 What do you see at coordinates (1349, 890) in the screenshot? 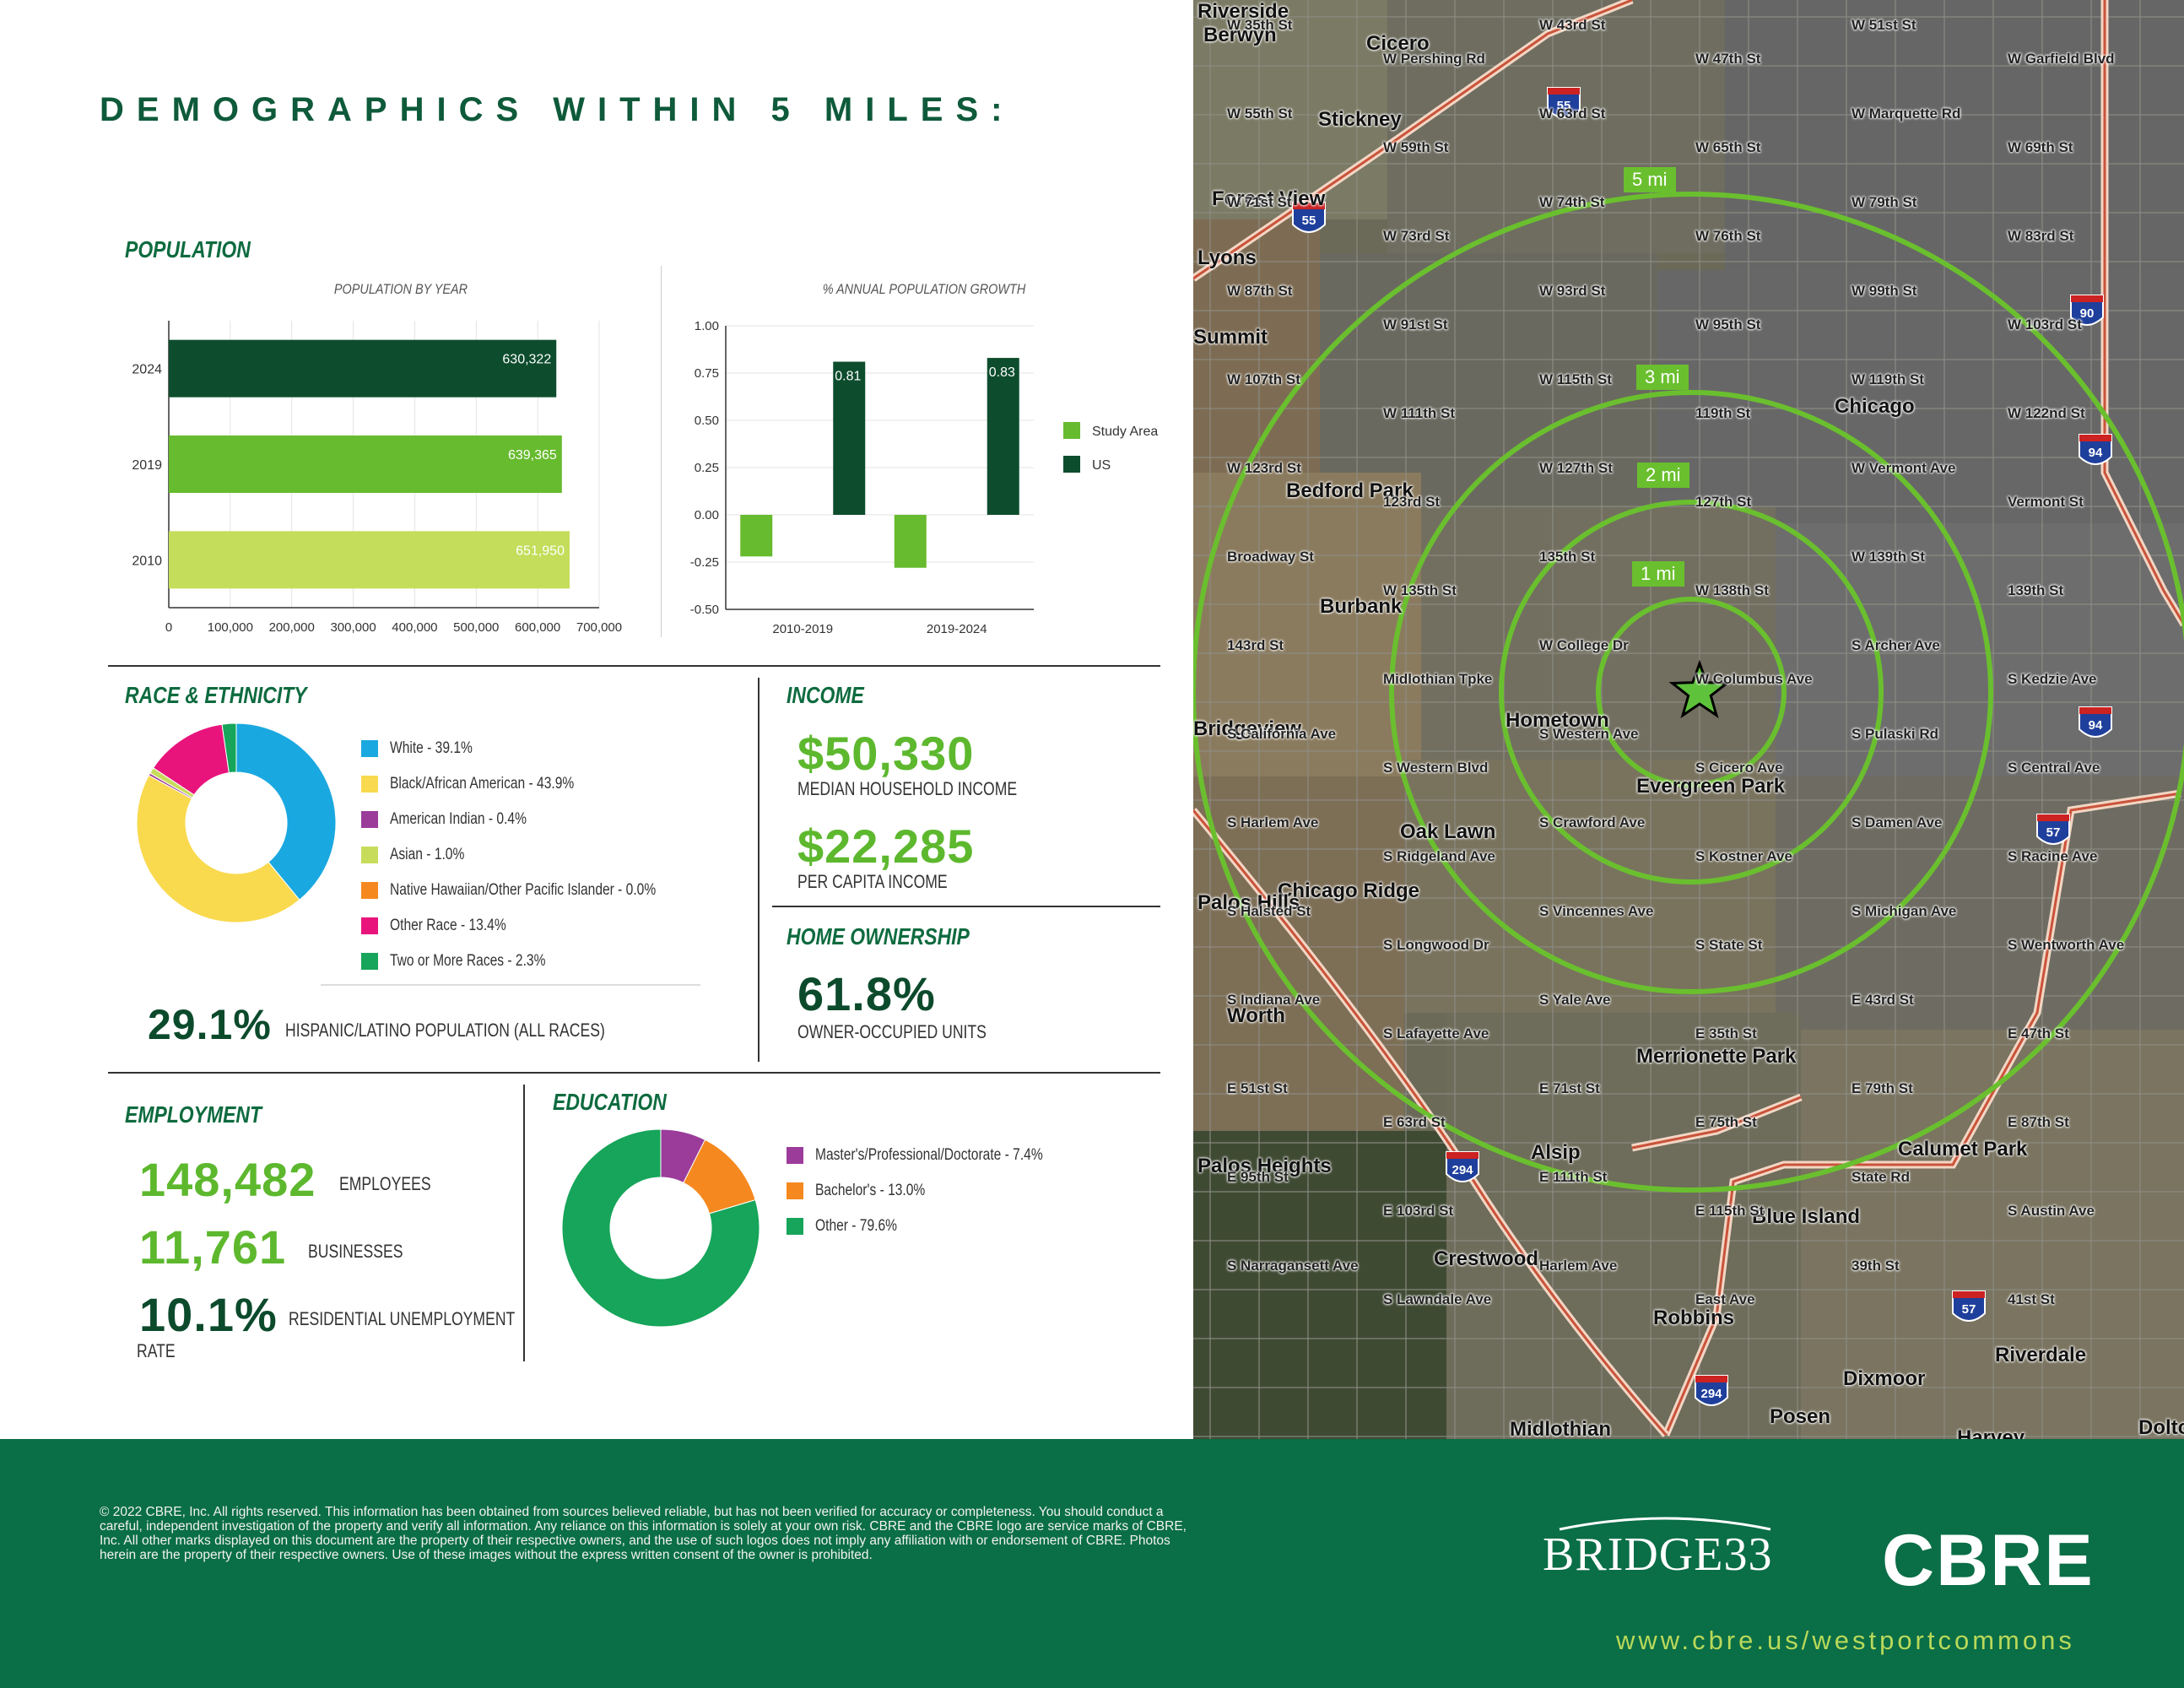
I see `map-city-label: Chicago Ridge` at bounding box center [1349, 890].